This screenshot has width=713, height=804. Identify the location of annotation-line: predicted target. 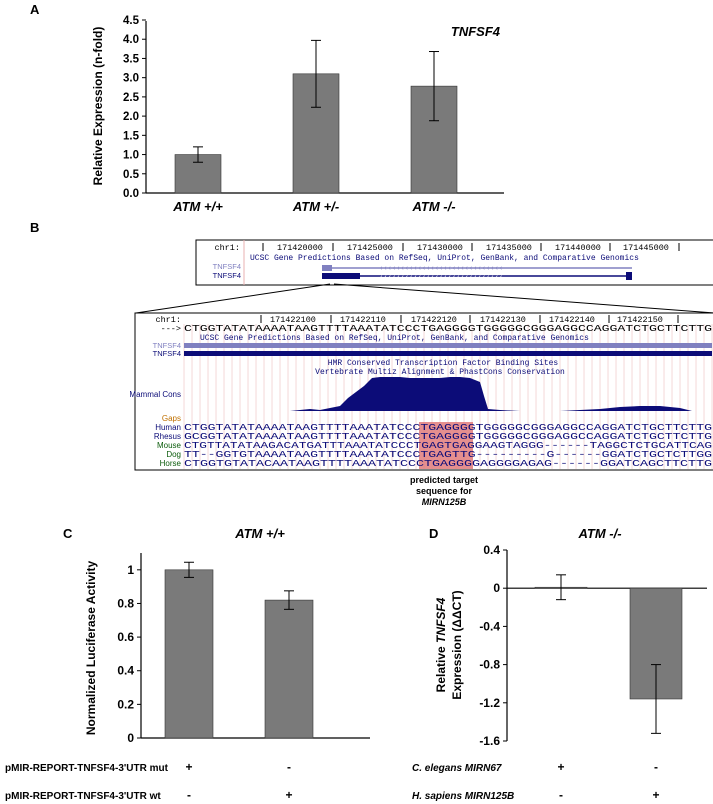
(444, 480).